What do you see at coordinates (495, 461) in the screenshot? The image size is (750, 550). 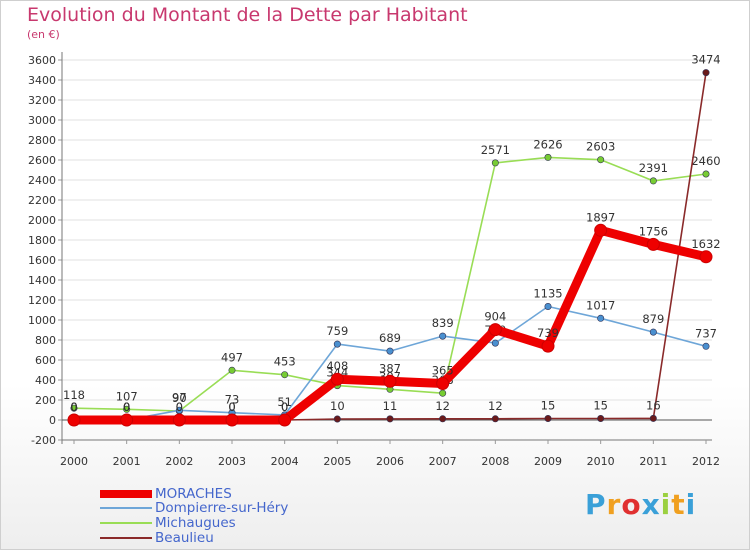 I see `x-tick-label: 2008` at bounding box center [495, 461].